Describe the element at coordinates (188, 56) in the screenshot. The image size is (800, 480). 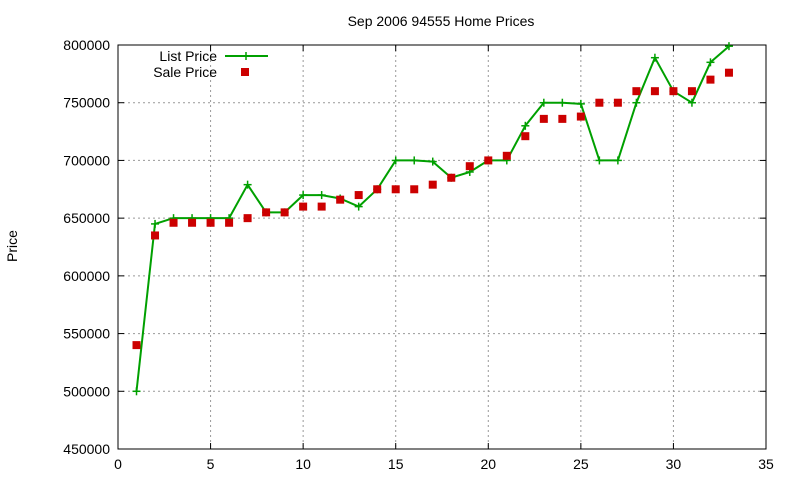
I see `legend-label-list-price: List Price` at that location.